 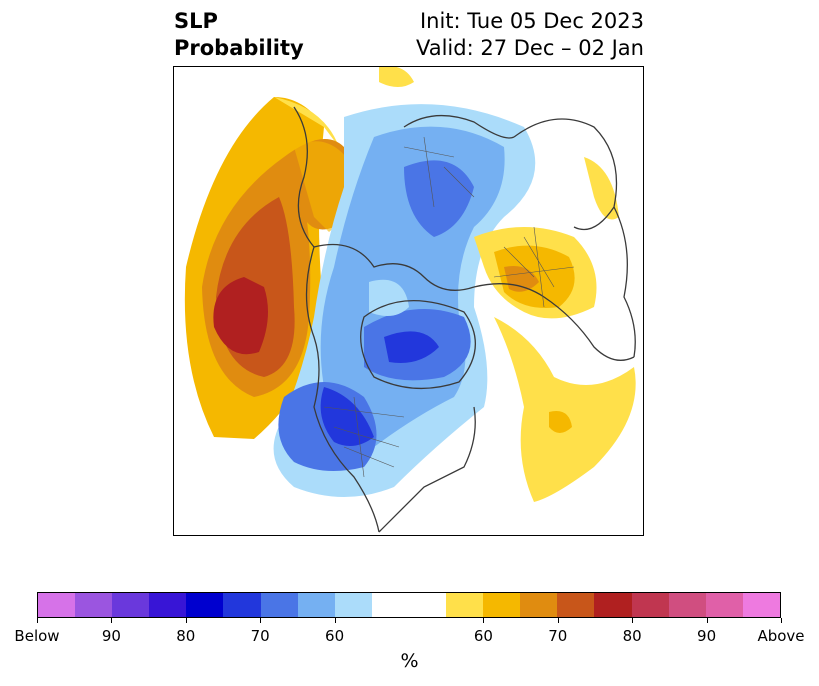 I want to click on title-block: SLP Probability, so click(x=239, y=35).